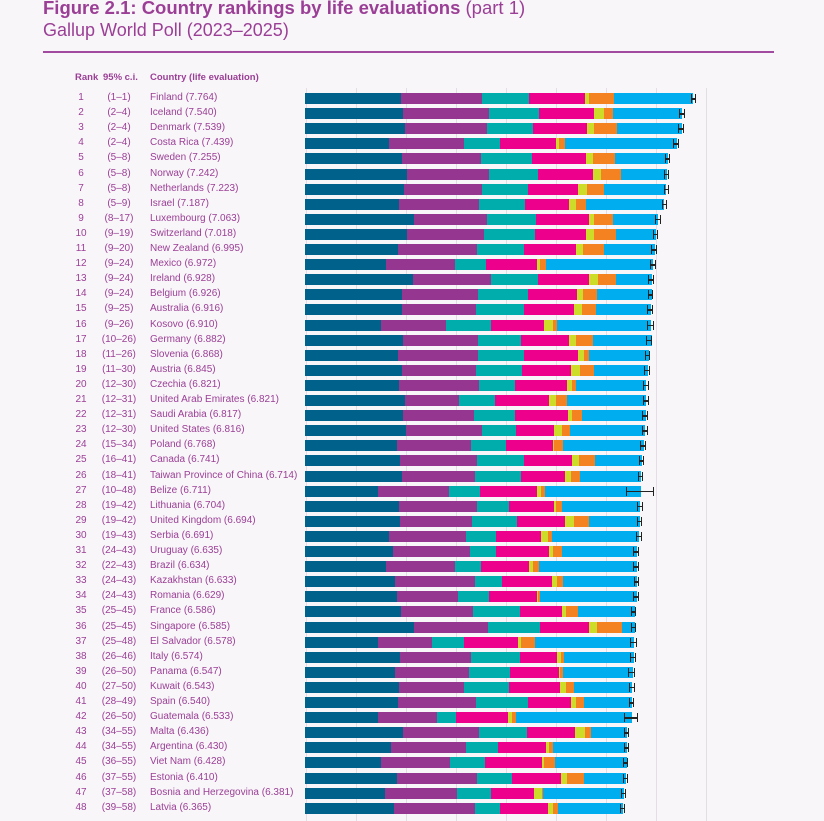 This screenshot has width=824, height=821. What do you see at coordinates (81, 792) in the screenshot?
I see `rank-label: 47` at bounding box center [81, 792].